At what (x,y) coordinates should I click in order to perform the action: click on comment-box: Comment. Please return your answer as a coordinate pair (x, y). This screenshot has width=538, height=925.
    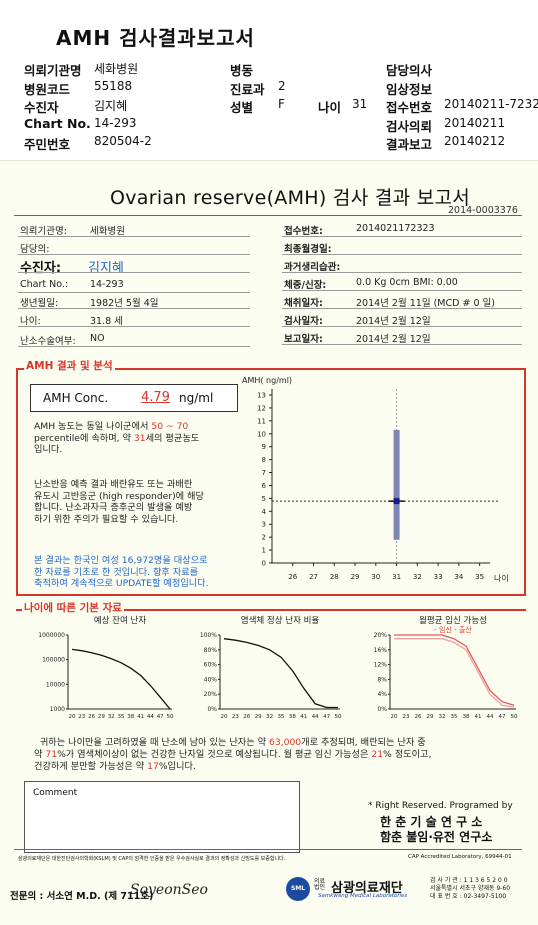
    Looking at the image, I should click on (162, 817).